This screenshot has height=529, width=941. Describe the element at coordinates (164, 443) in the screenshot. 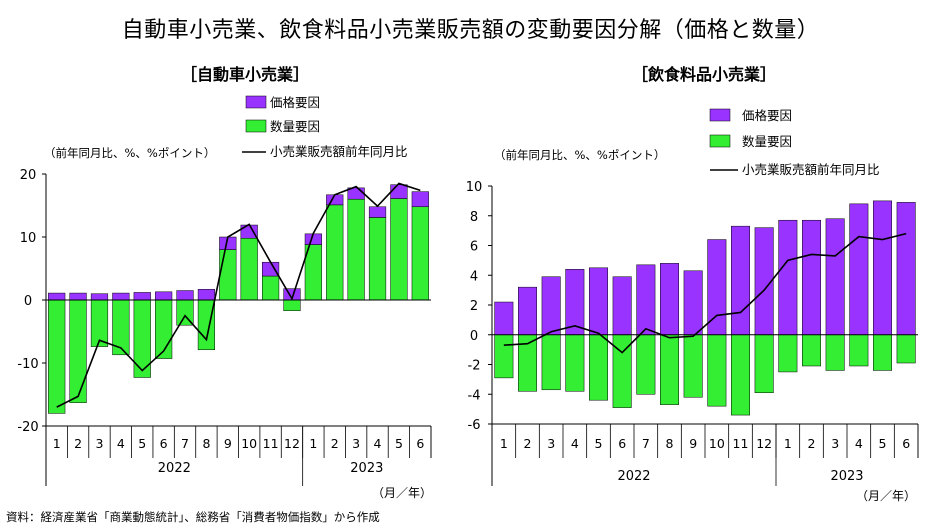

I see `left-xtick-label-5: 6` at that location.